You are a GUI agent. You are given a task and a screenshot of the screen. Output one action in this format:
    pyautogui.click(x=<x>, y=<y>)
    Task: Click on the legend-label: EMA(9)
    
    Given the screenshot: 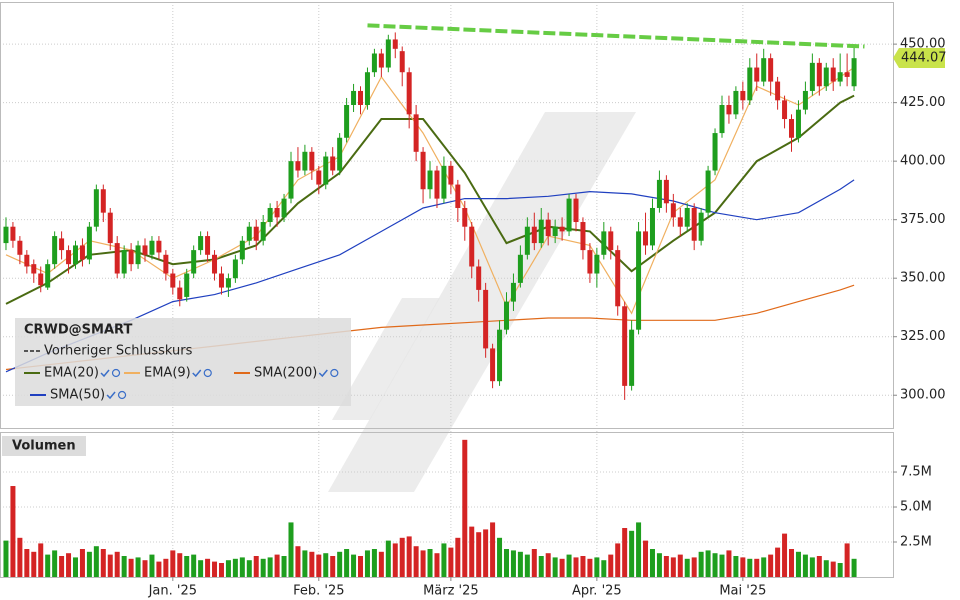 What is the action you would take?
    pyautogui.click(x=167, y=373)
    